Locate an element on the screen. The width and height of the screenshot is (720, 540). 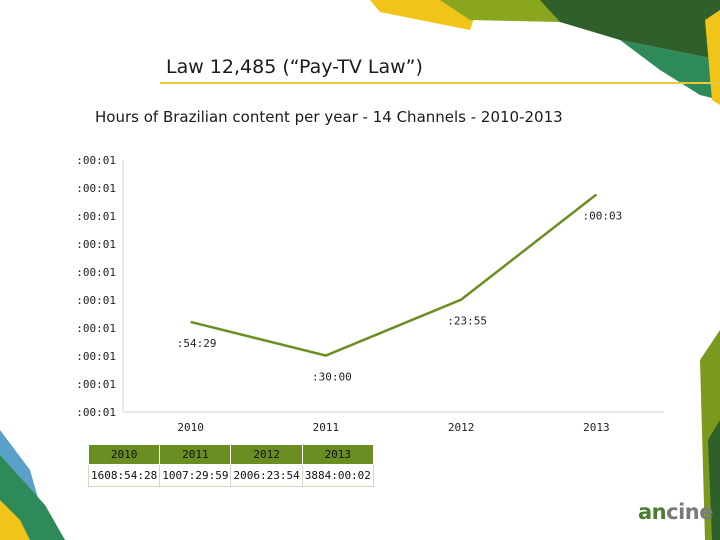
deco-bottom-right-dark is located at coordinates (714, 480).